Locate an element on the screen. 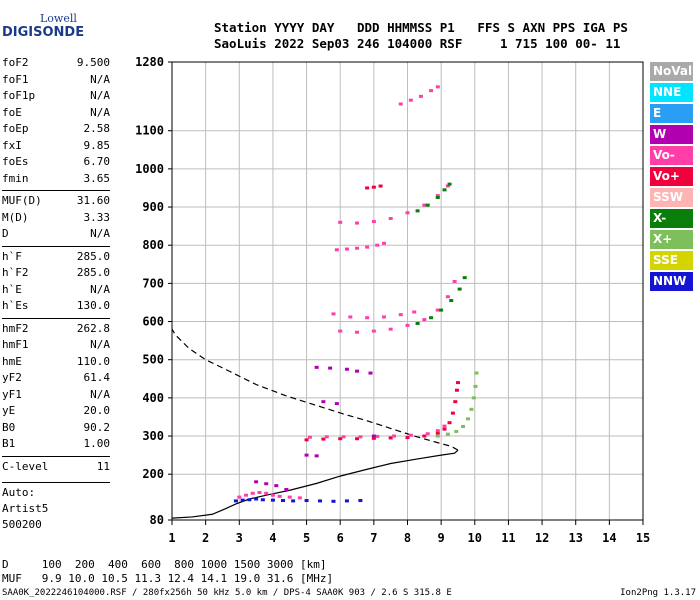 This screenshot has width=700, height=600. auto-scaling-line2: Artist5 is located at coordinates (25, 508).